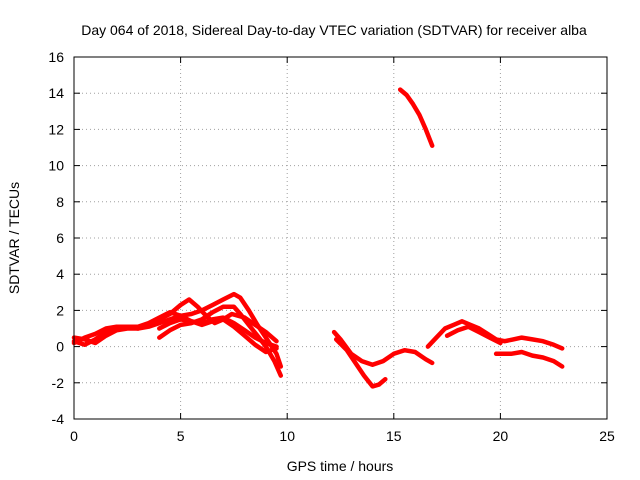  Describe the element at coordinates (74, 436) in the screenshot. I see `x-tick-label: 0` at that location.